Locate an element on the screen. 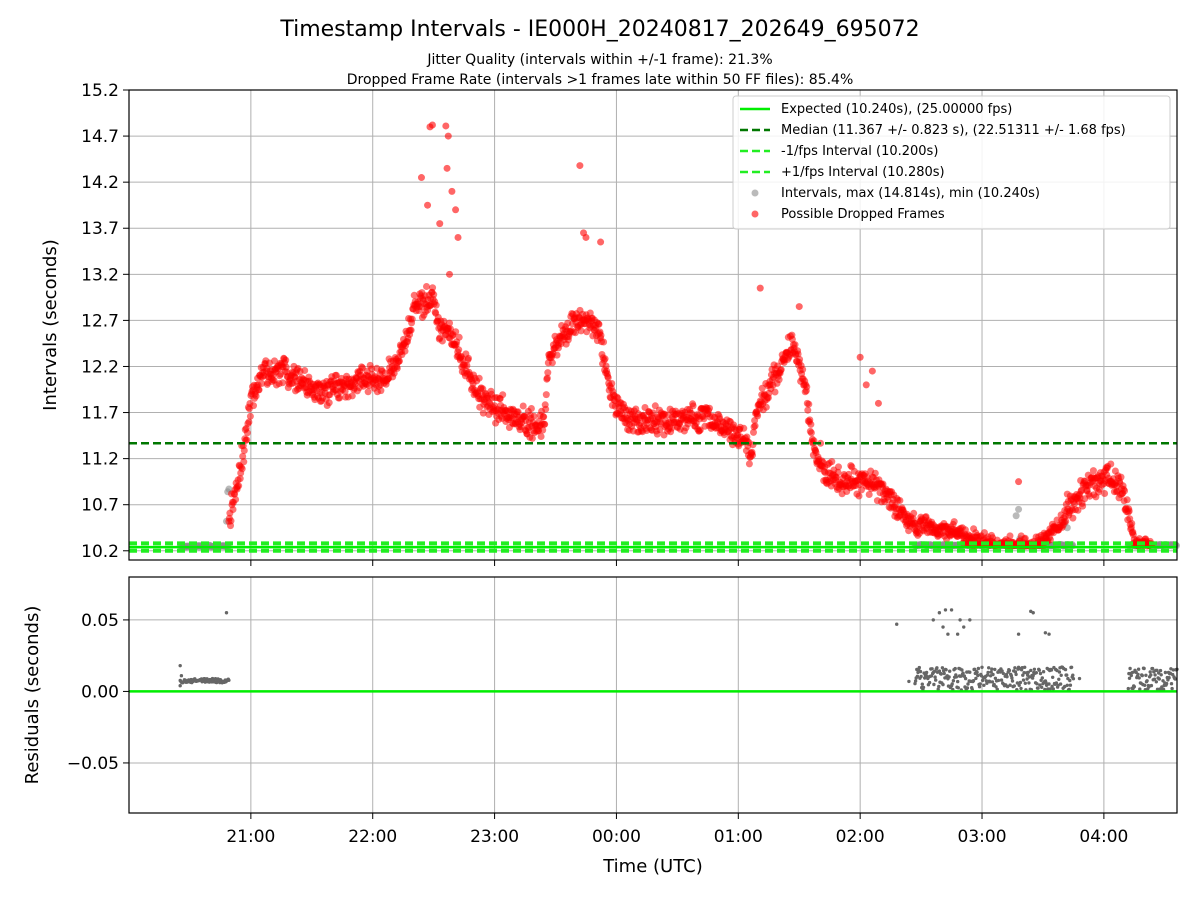 This screenshot has width=1200, height=904. legend-label-minus-one-frame: -1/fps Interval (10.200s) is located at coordinates (859, 151).